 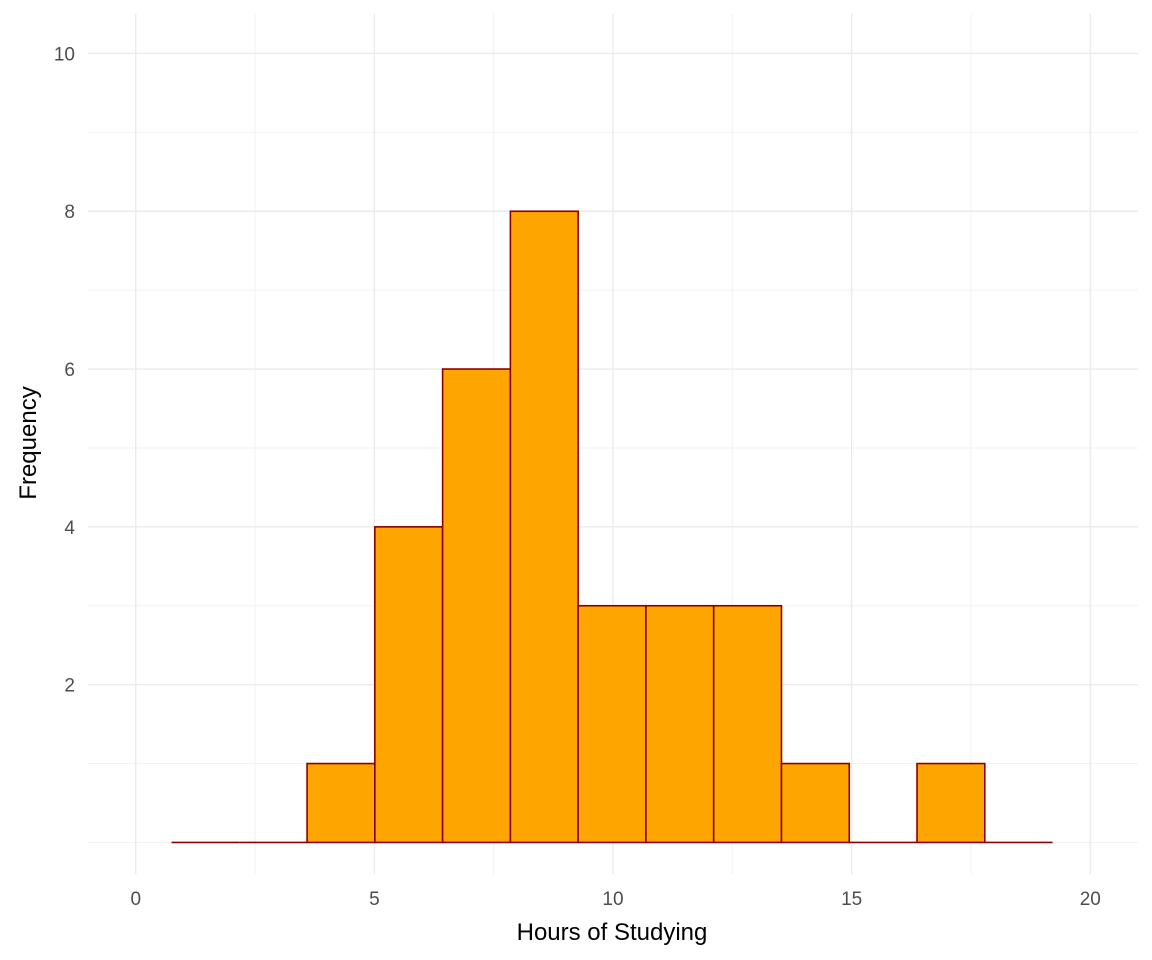 What do you see at coordinates (374, 899) in the screenshot?
I see `x-tick-label: 5` at bounding box center [374, 899].